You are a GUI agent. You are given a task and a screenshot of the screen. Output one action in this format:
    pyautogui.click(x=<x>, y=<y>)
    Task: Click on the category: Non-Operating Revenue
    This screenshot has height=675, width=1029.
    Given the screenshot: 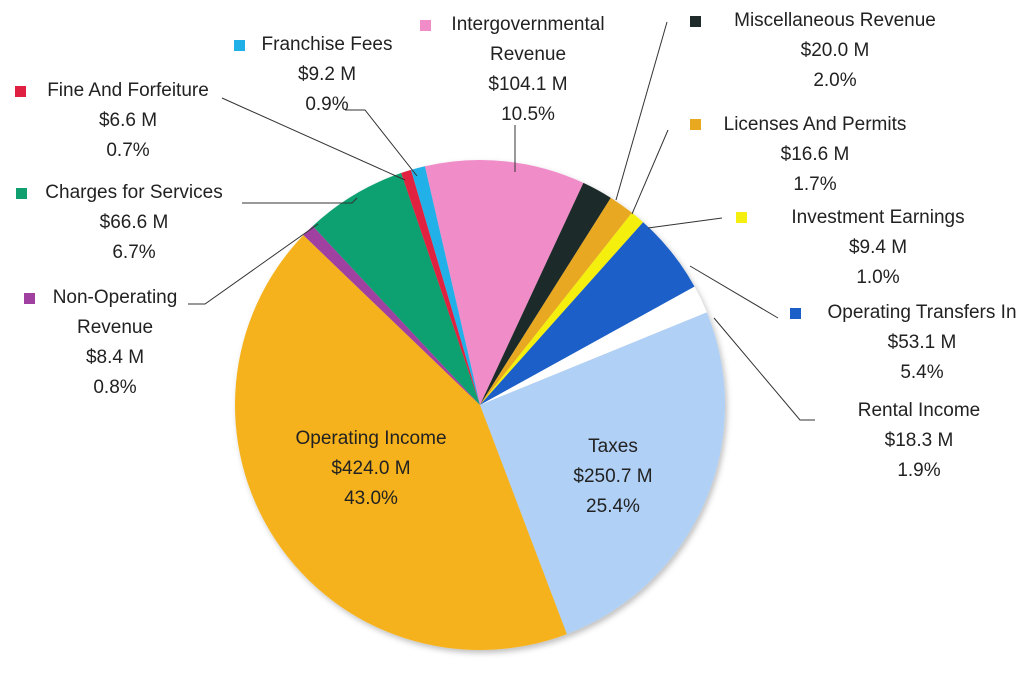 What is the action you would take?
    pyautogui.click(x=115, y=312)
    